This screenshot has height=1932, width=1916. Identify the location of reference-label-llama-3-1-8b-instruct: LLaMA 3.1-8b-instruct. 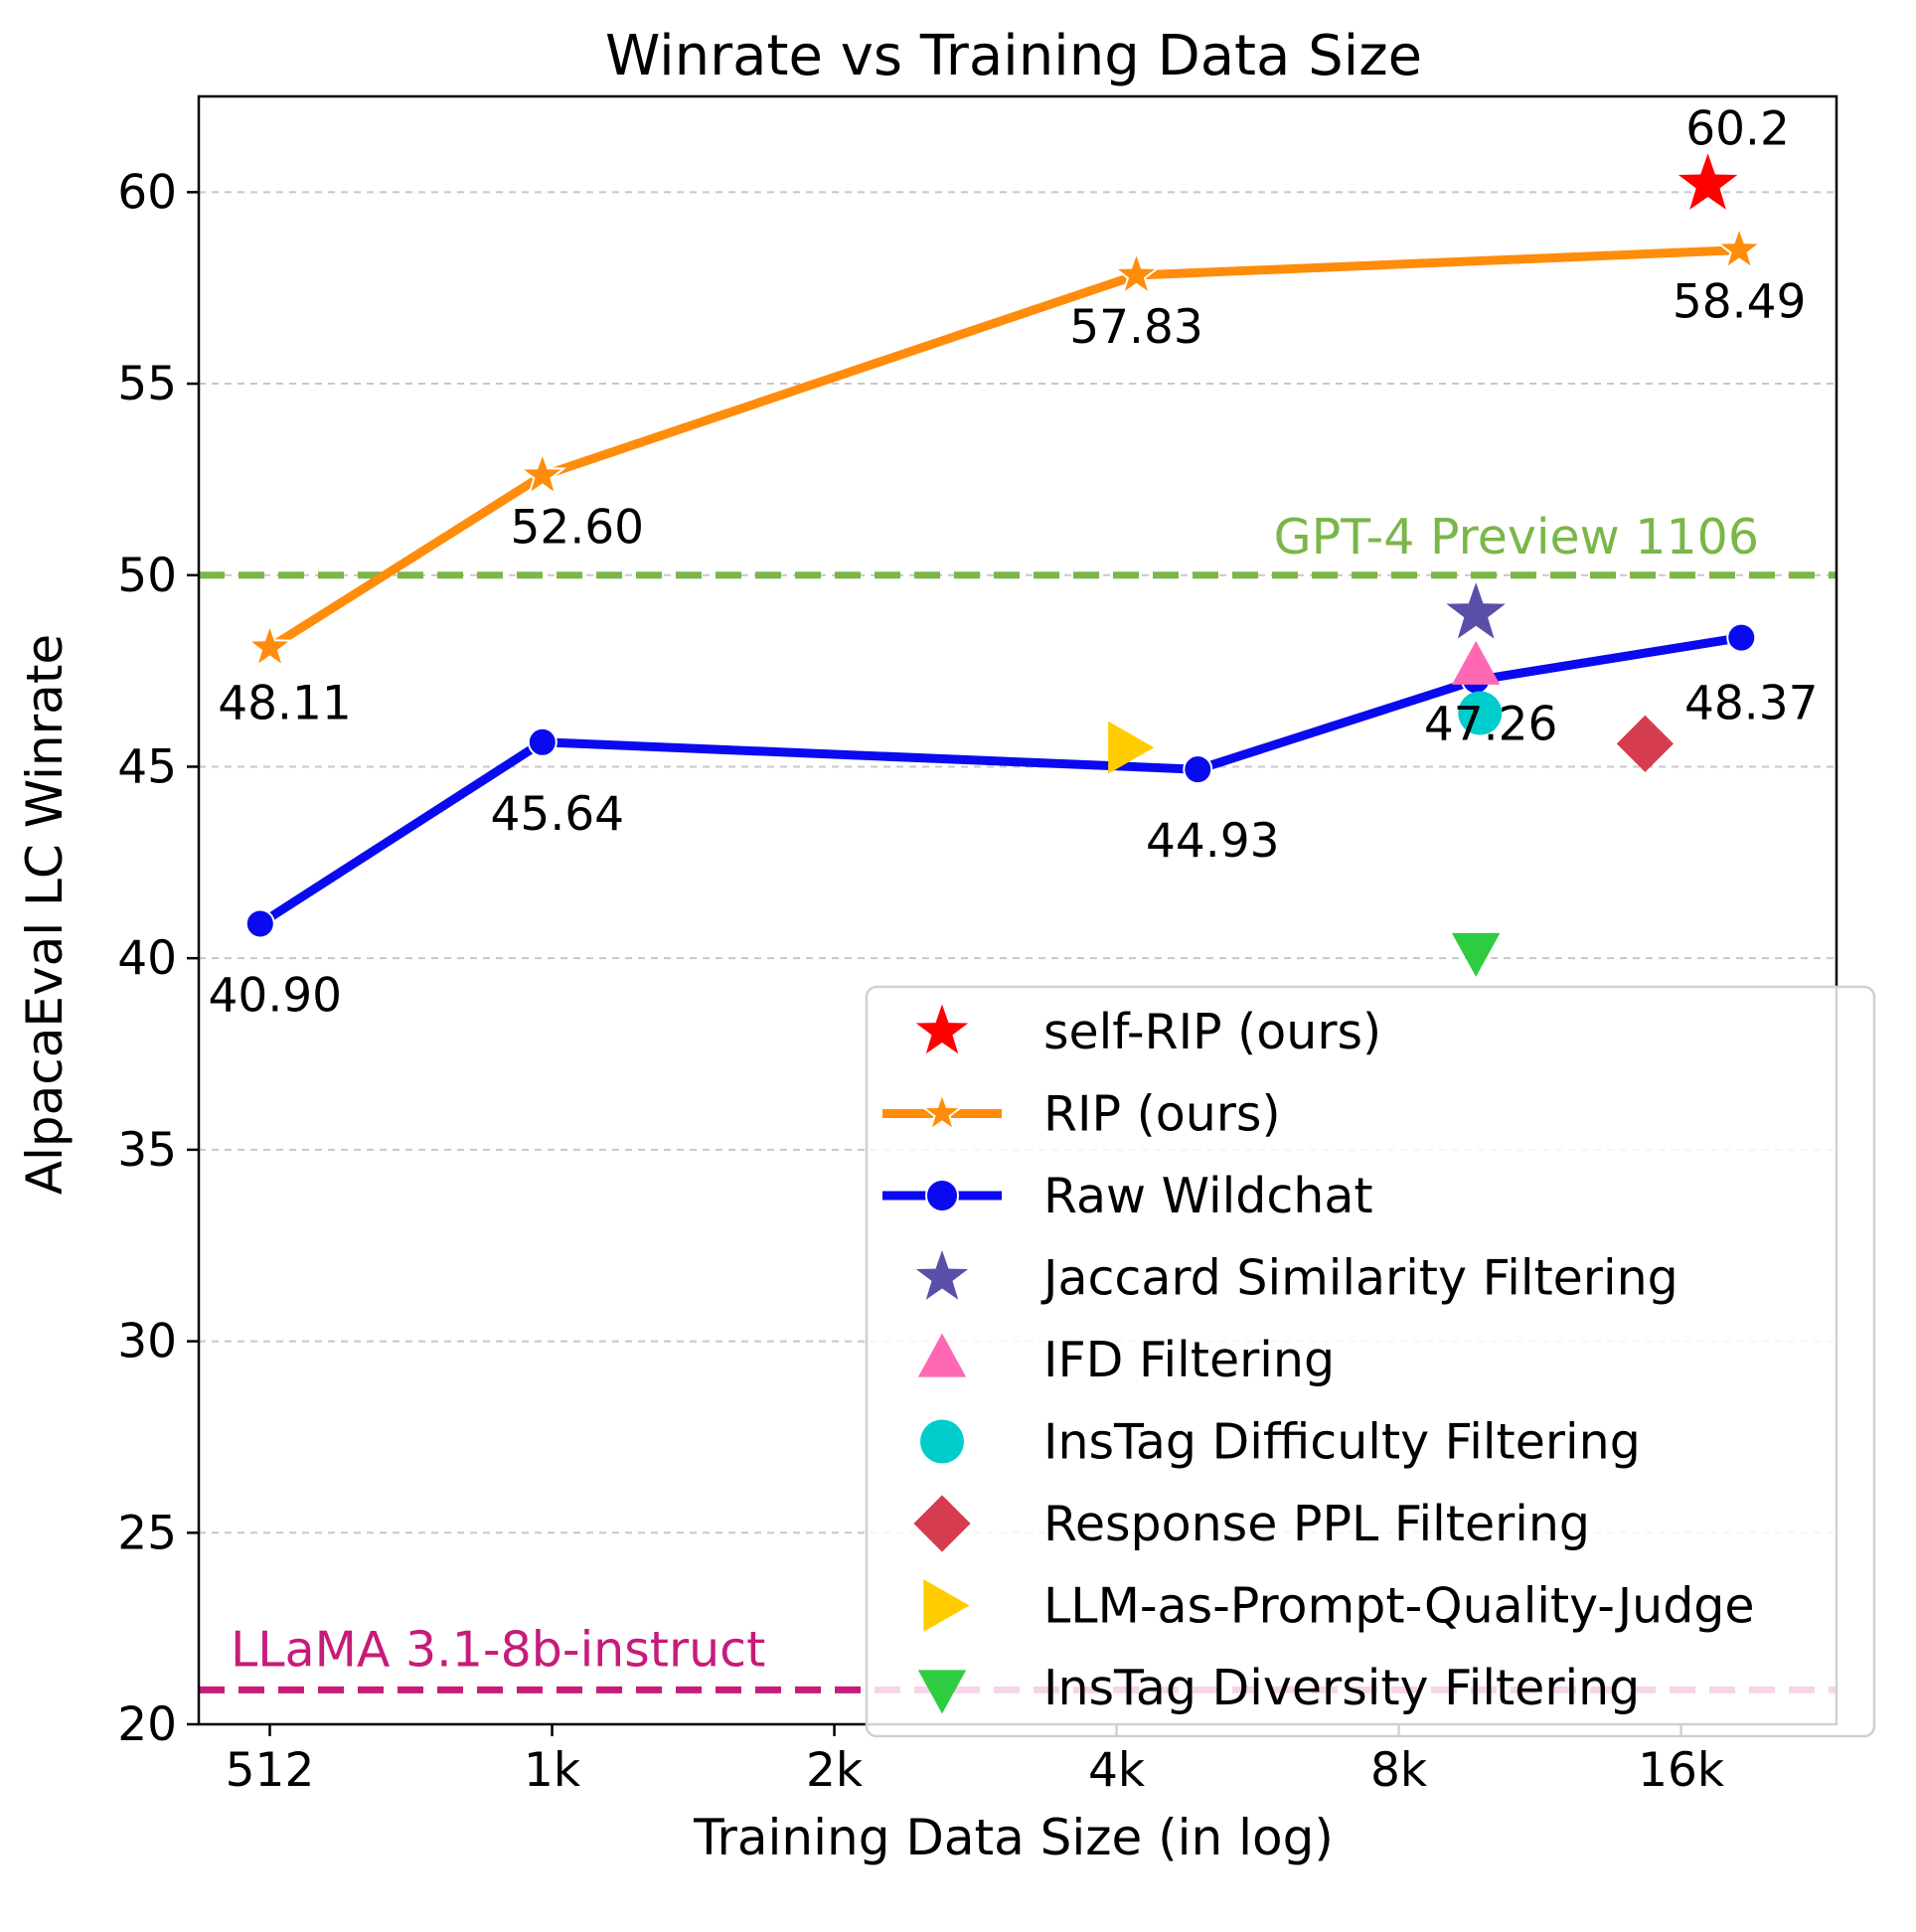
(498, 1649).